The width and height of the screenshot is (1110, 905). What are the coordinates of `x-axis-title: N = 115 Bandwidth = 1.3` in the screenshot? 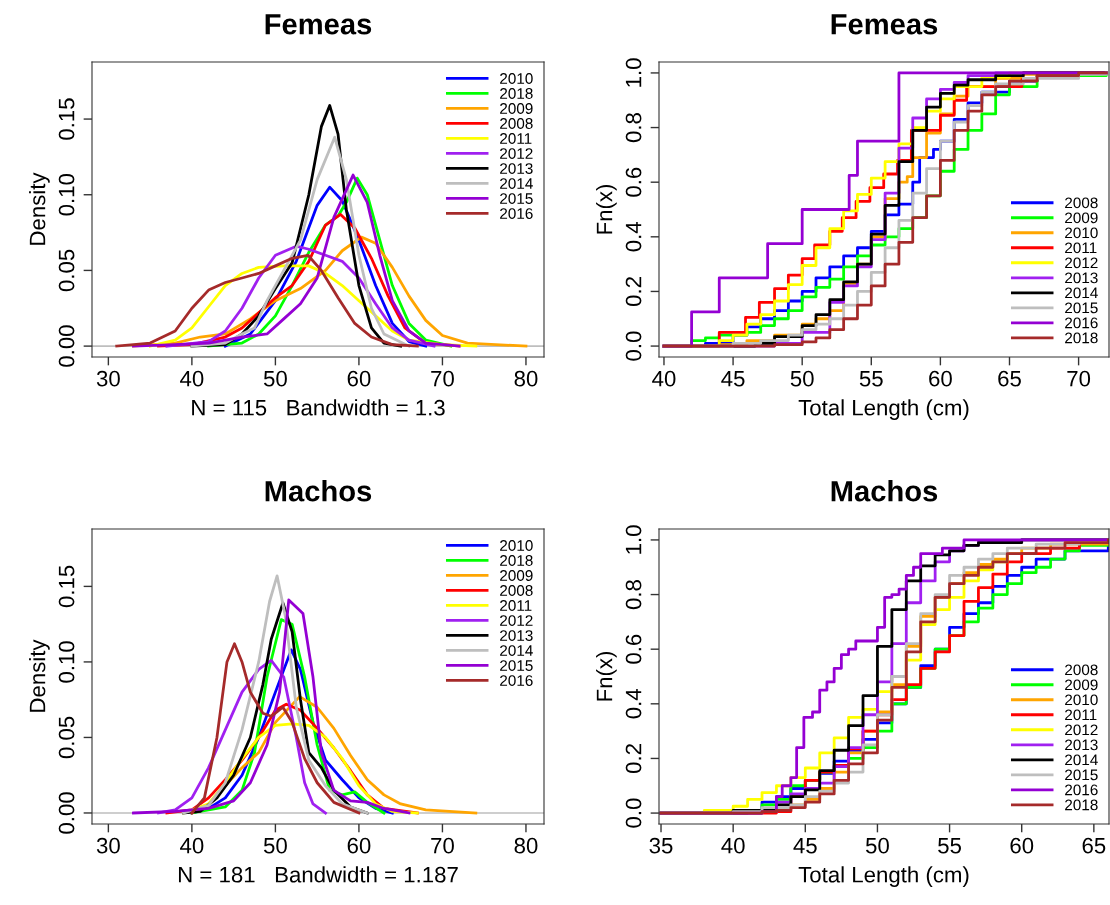 It's located at (318, 407).